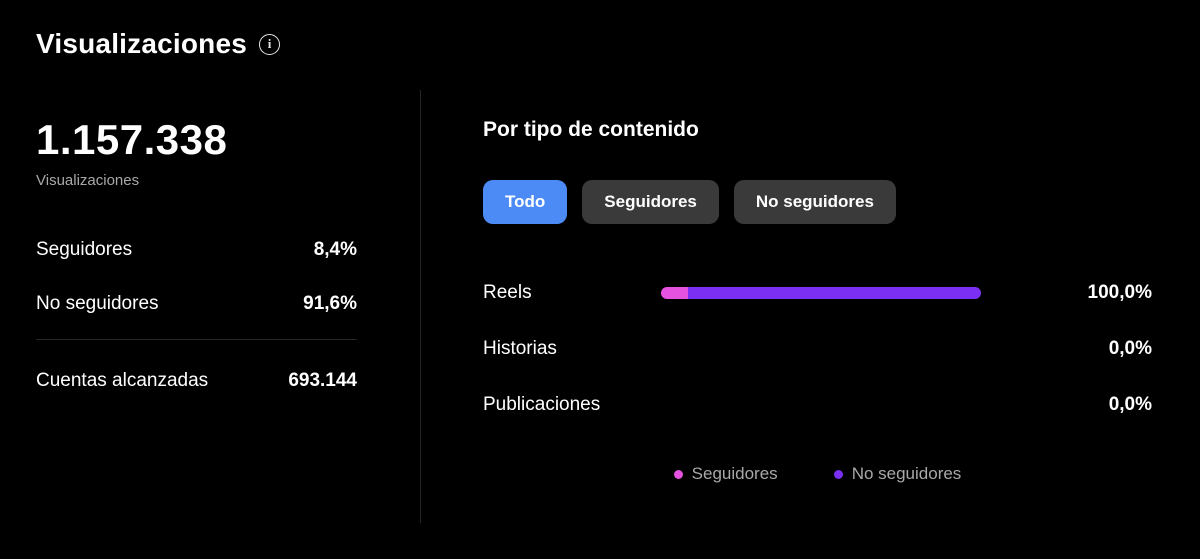 The image size is (1200, 559). I want to click on accounts-reached-row: Cuentas alcanzadas 693.144, so click(196, 381).